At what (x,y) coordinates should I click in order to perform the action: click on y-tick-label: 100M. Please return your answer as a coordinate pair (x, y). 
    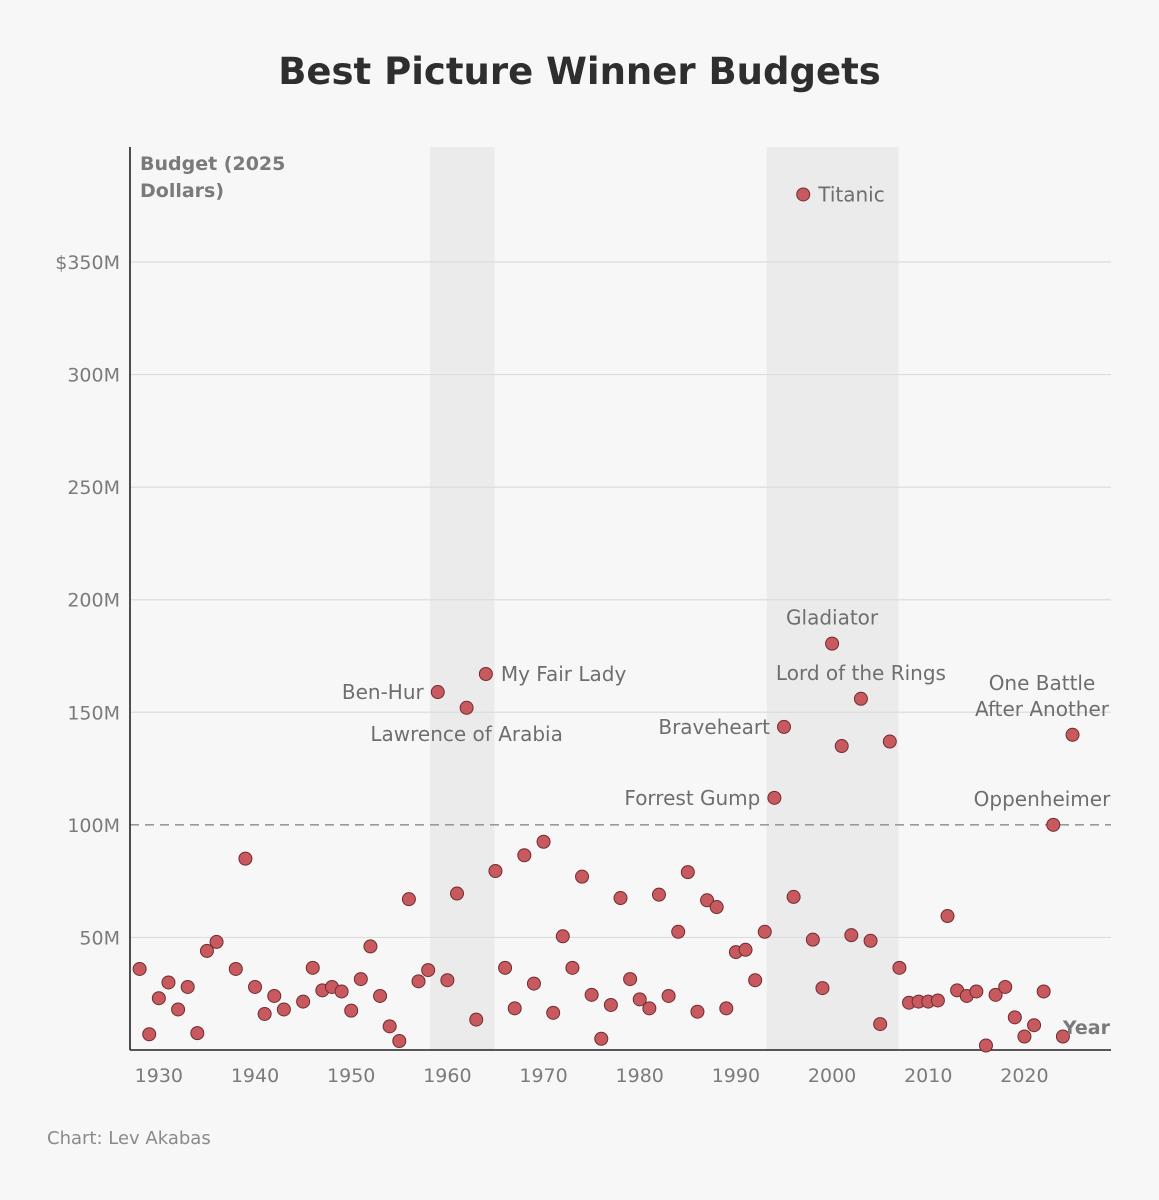
    Looking at the image, I should click on (93, 826).